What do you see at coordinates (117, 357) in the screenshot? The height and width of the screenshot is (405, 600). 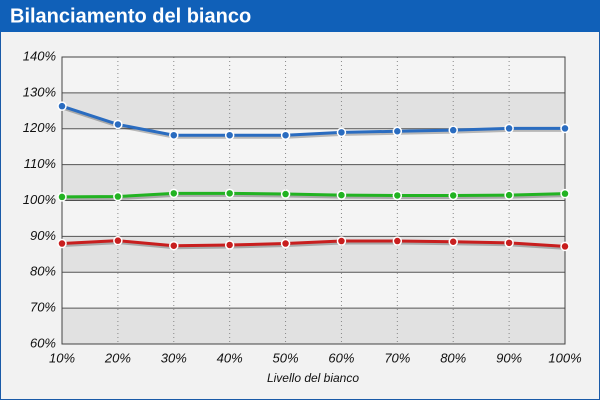 I see `x-tick-label: 20%` at bounding box center [117, 357].